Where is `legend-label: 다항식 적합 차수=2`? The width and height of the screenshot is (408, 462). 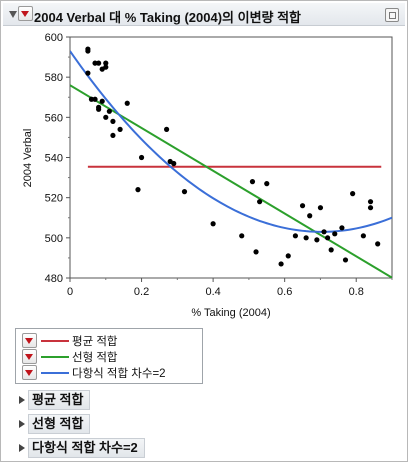
legend-label: 다항식 적합 차수=2 is located at coordinates (119, 374).